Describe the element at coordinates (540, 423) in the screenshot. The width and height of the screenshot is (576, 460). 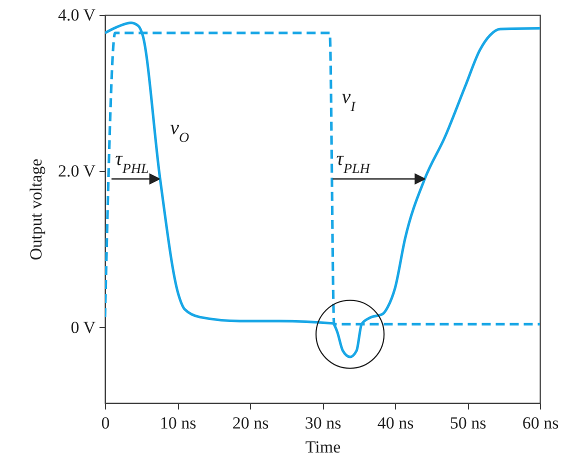
I see `x-tick-label: 60 ns` at that location.